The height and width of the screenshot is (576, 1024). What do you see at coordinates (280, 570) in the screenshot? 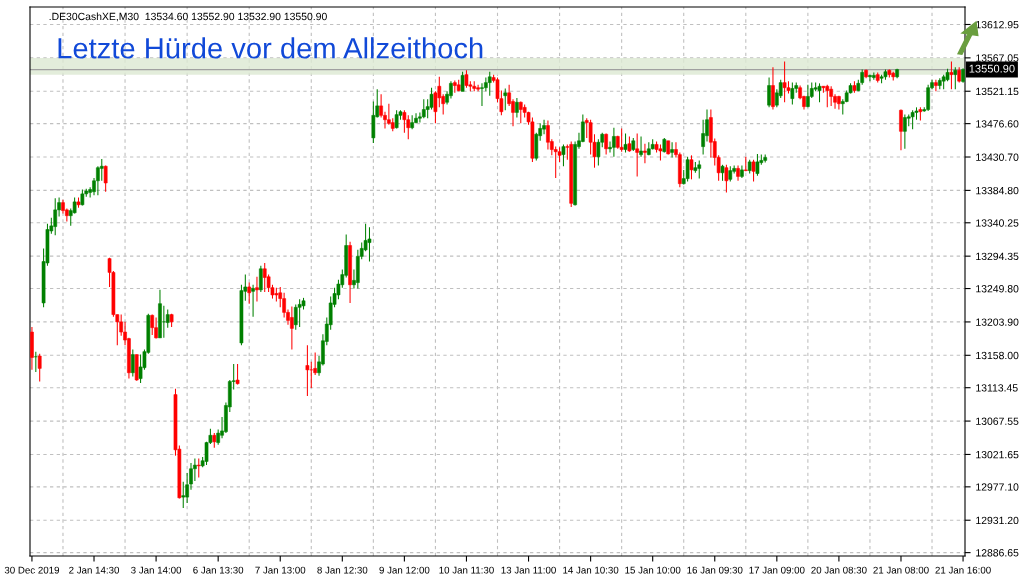
I see `x-tick-label: 7 Jan 13:00` at bounding box center [280, 570].